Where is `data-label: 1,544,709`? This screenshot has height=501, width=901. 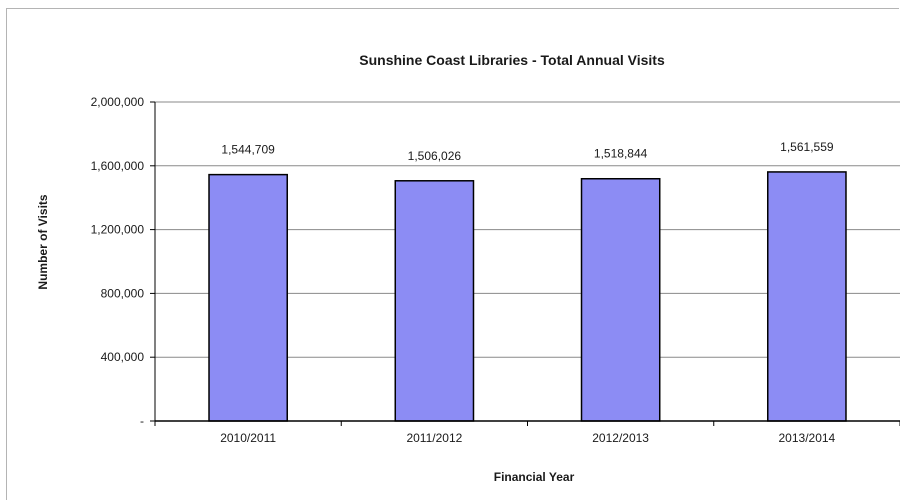 data-label: 1,544,709 is located at coordinates (248, 150).